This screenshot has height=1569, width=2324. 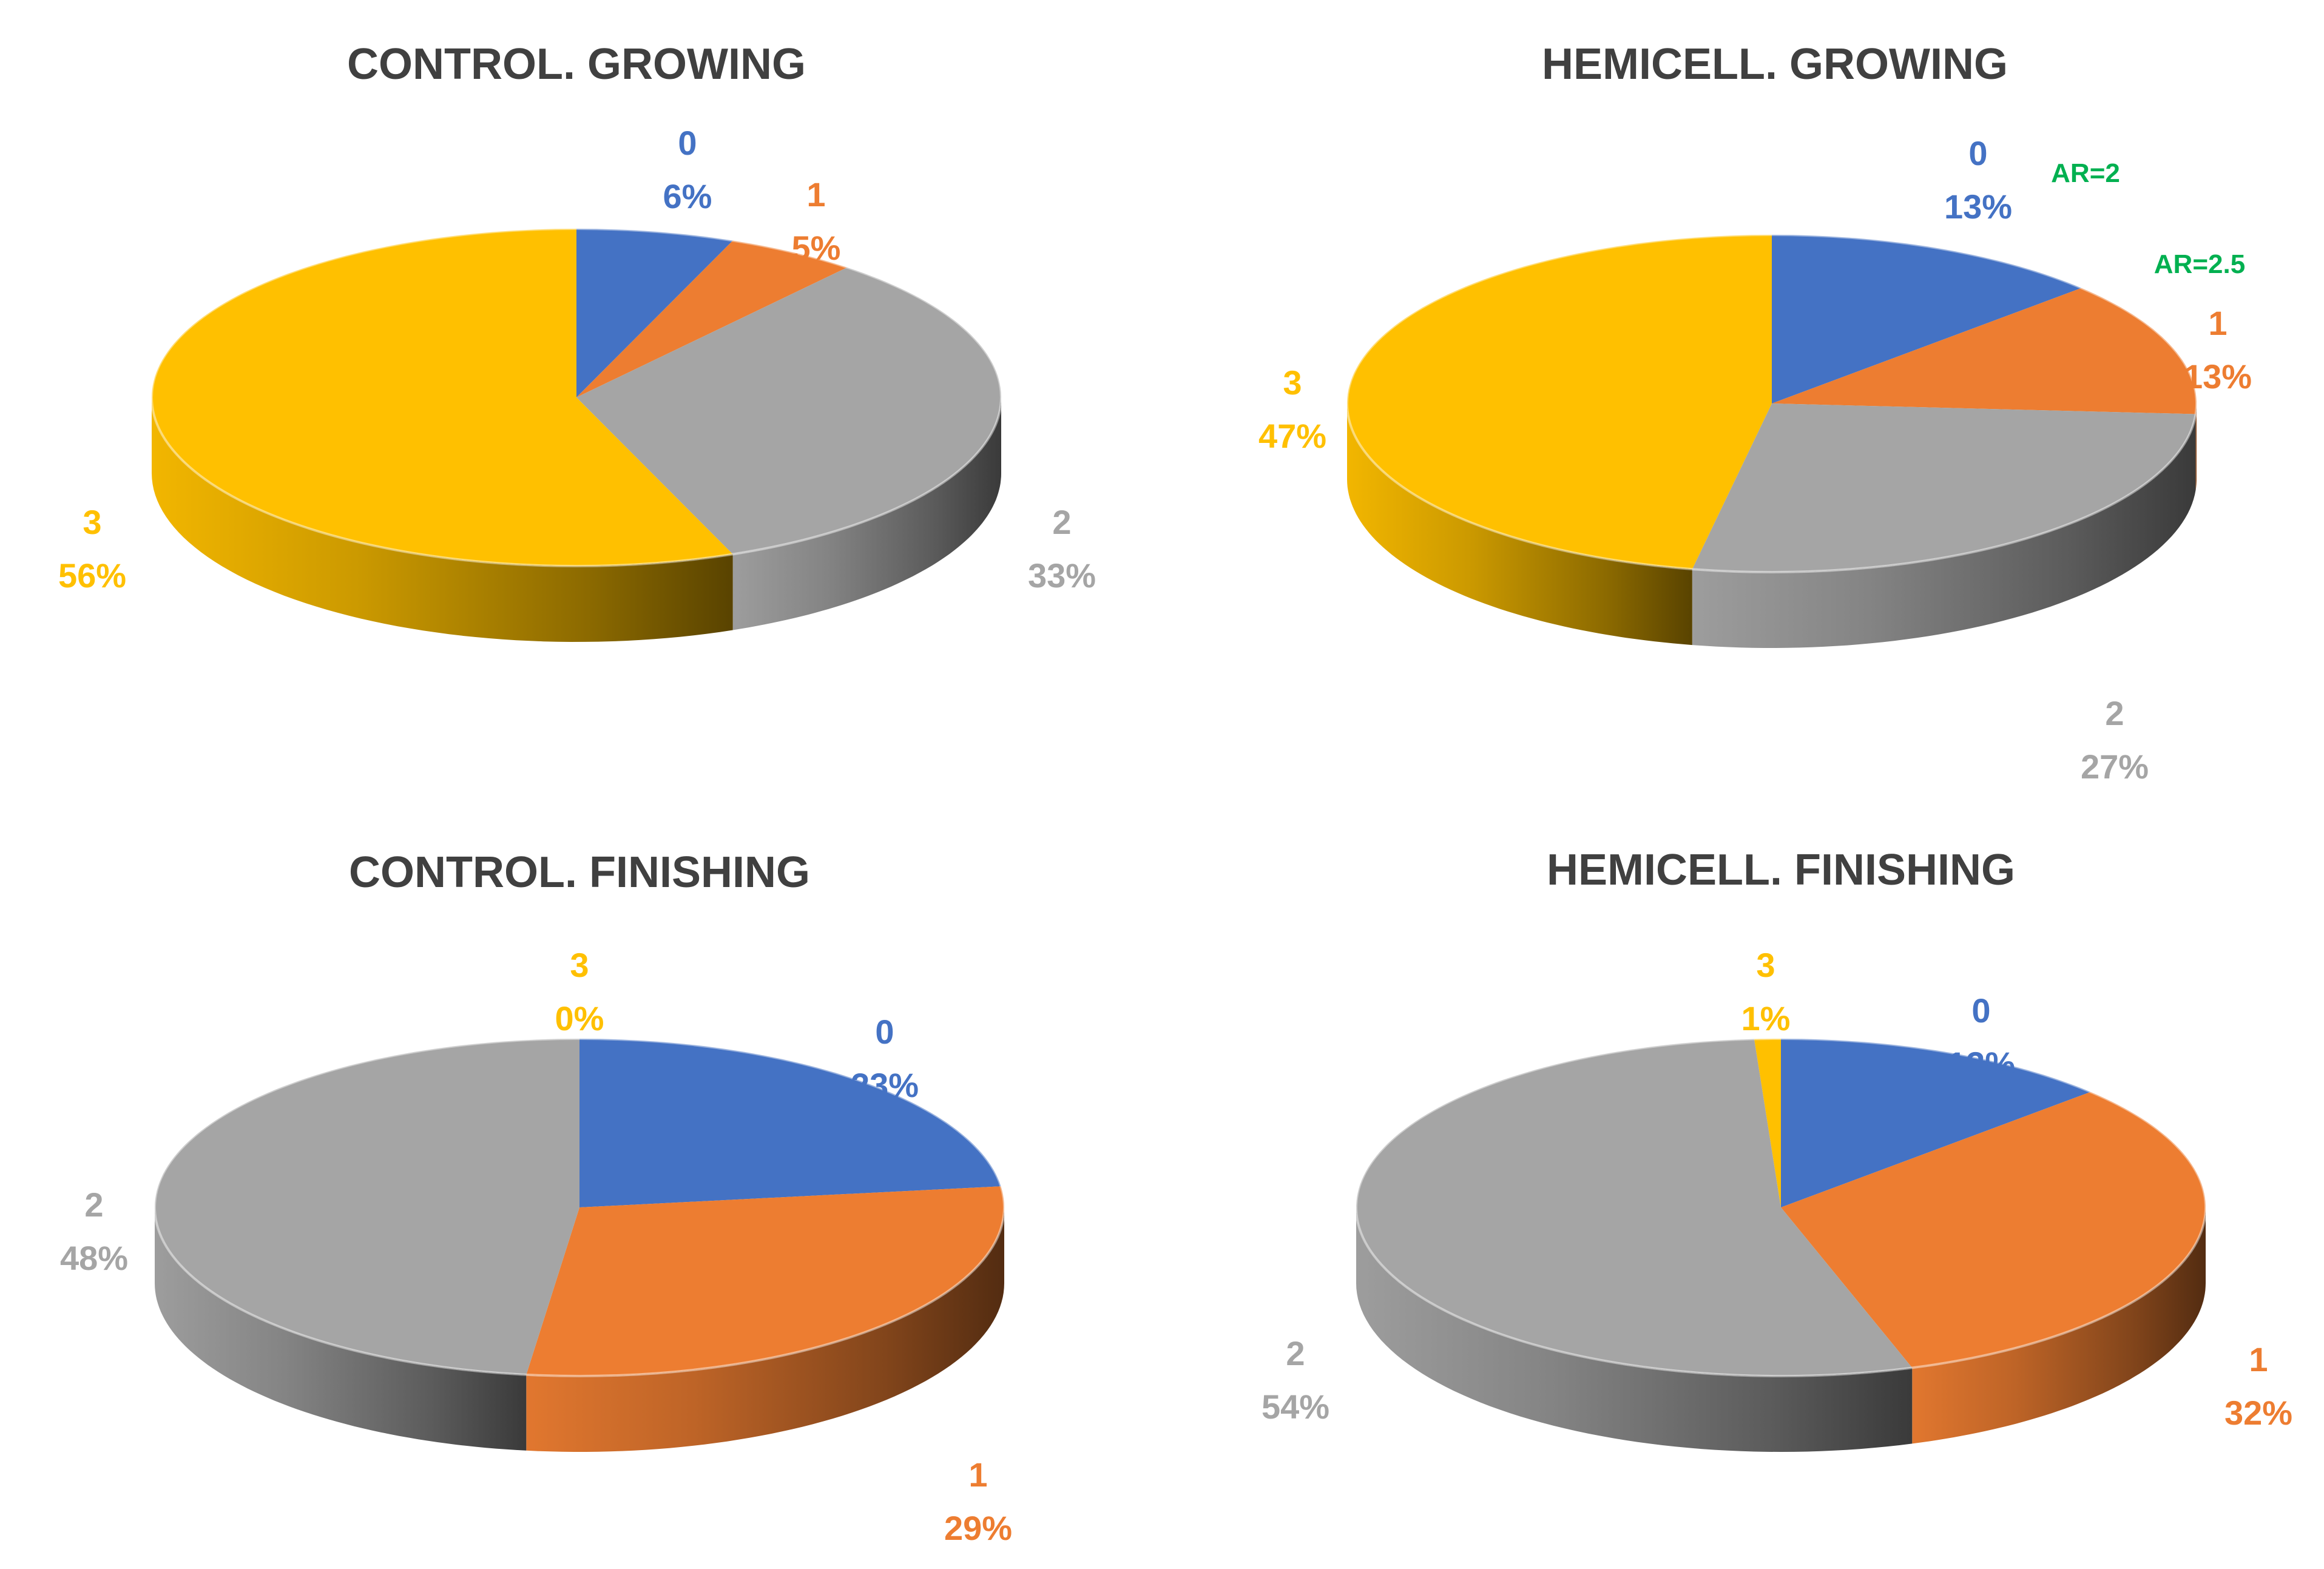 What do you see at coordinates (94, 1258) in the screenshot?
I see `data-label-percent-2: 48%` at bounding box center [94, 1258].